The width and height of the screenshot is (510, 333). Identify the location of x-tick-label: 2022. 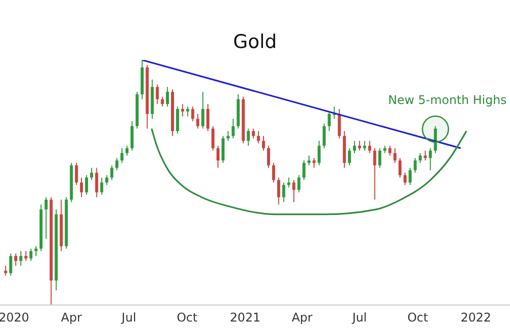
(476, 317).